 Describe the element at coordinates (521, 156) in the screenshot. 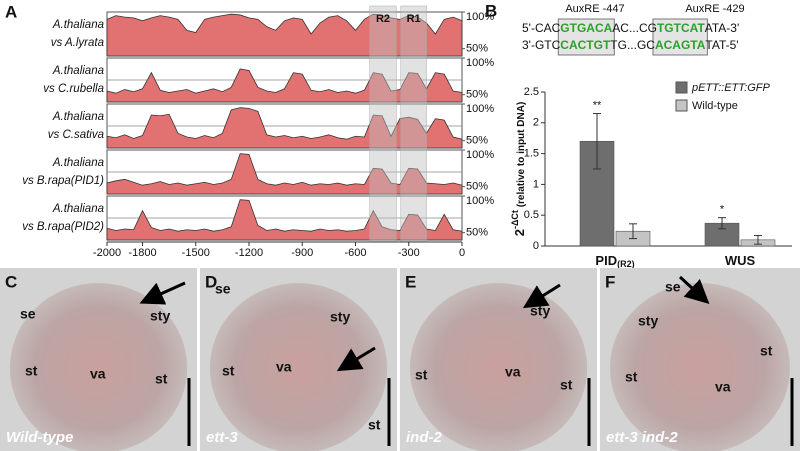

I see `y-axis-label-part: (relative to input DNA)` at that location.